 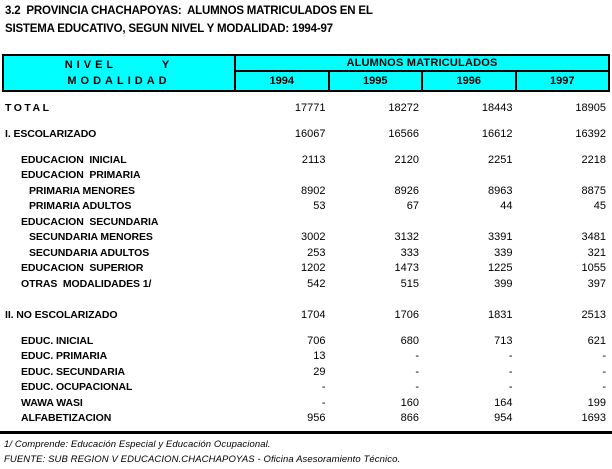 I want to click on row-label: EDUCACION PRIMARIA, so click(x=81, y=175).